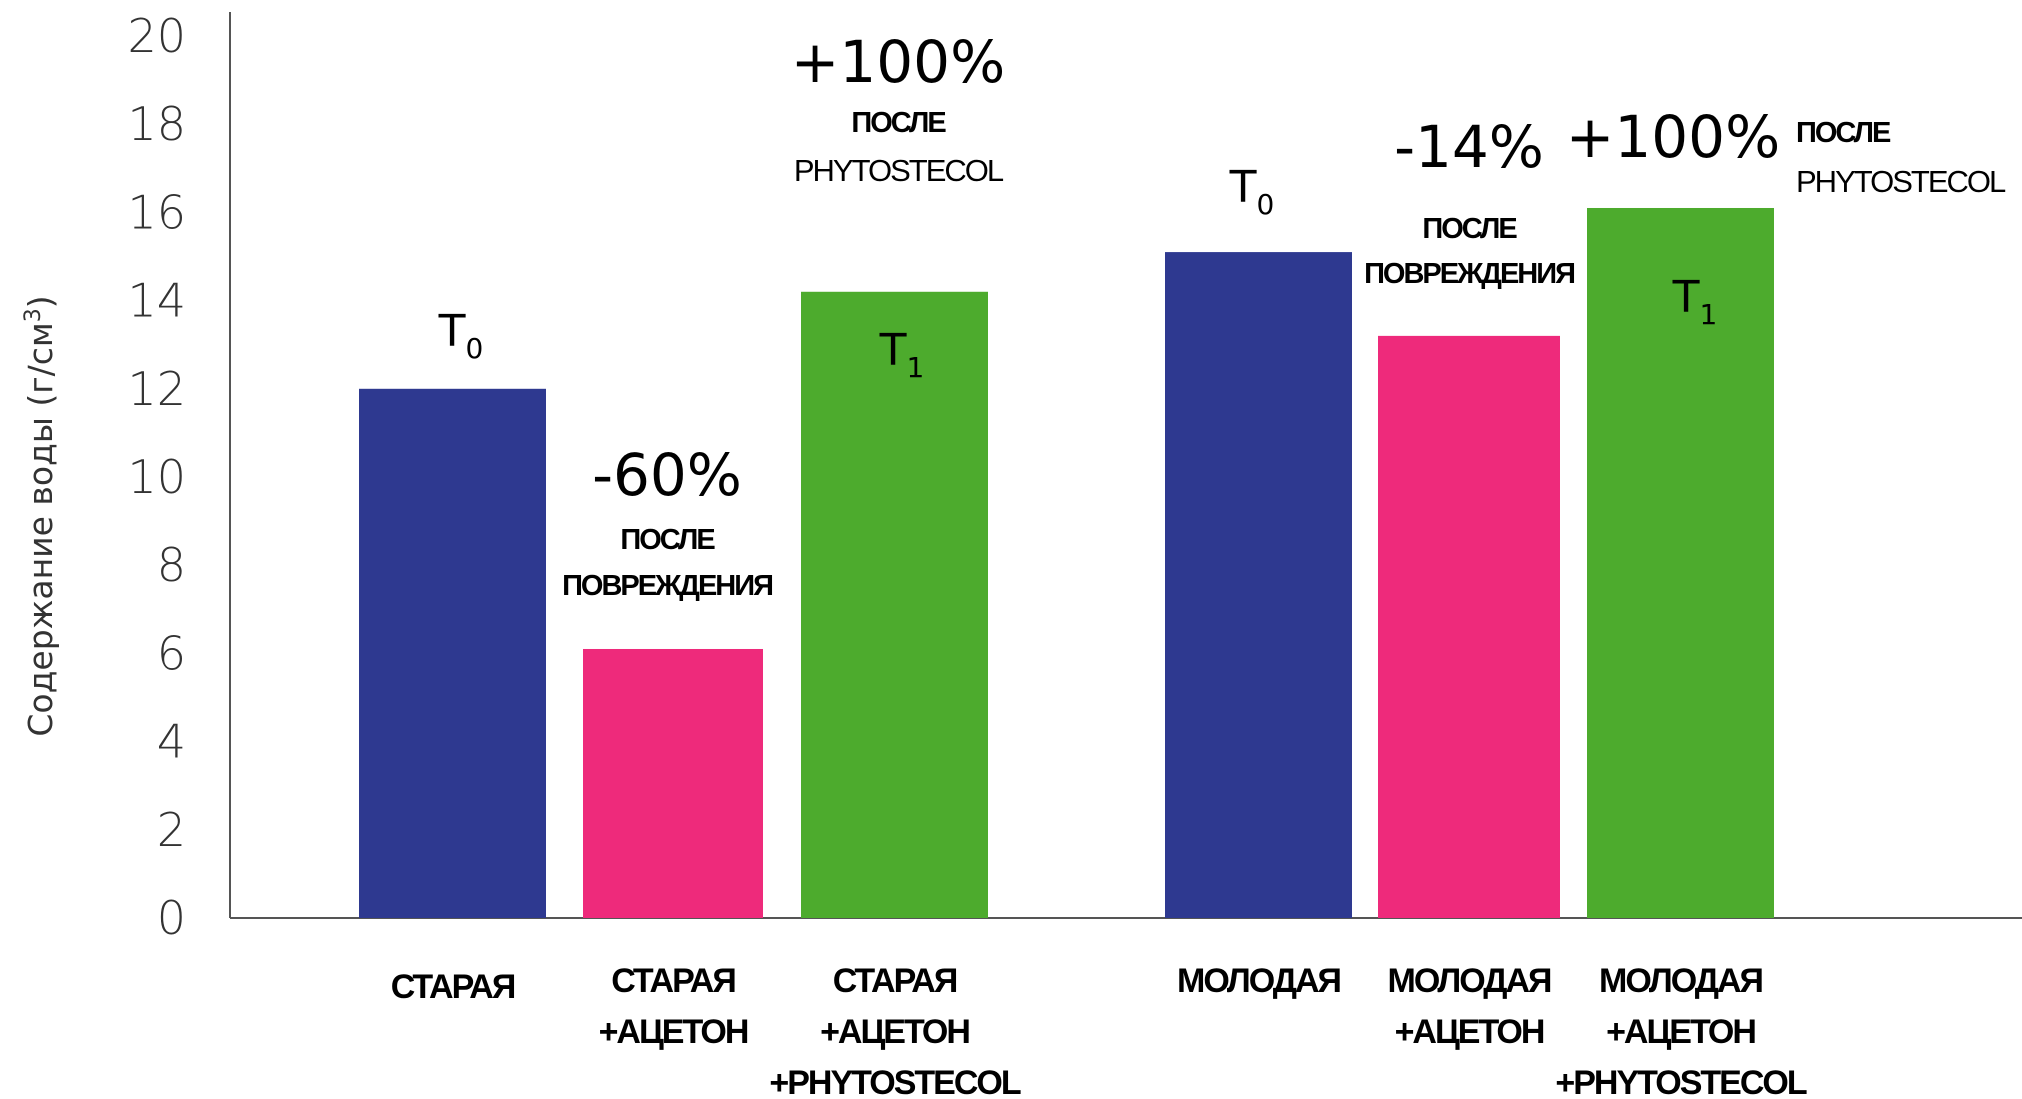 The width and height of the screenshot is (2022, 1099). What do you see at coordinates (171, 918) in the screenshot?
I see `y-tick-label: 0` at bounding box center [171, 918].